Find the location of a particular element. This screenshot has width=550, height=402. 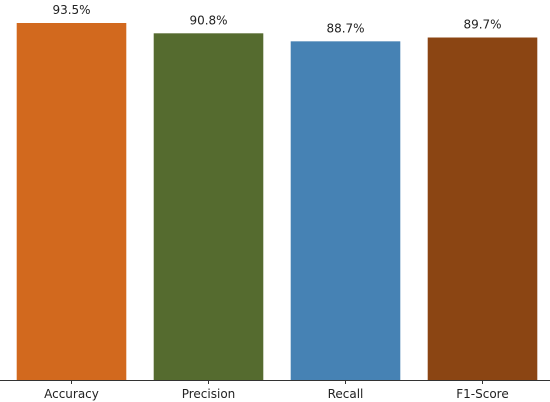

value-label-f1-score: 89.7% is located at coordinates (482, 25).